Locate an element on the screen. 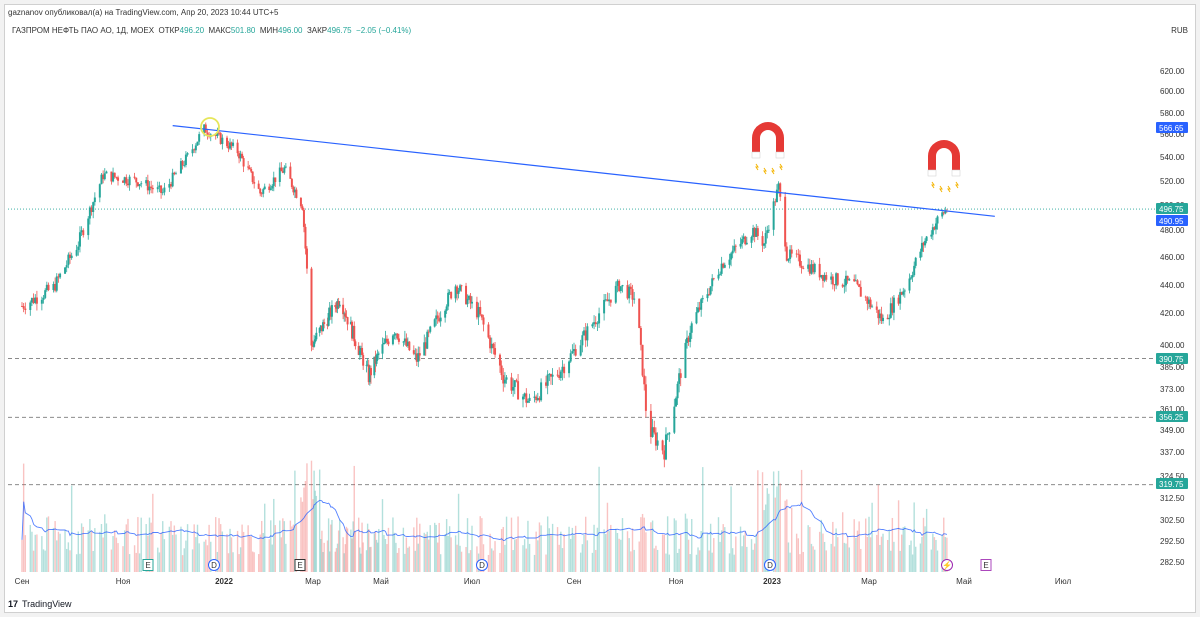 Image resolution: width=1200 pixels, height=617 pixels. trend-line is located at coordinates (583, 171).